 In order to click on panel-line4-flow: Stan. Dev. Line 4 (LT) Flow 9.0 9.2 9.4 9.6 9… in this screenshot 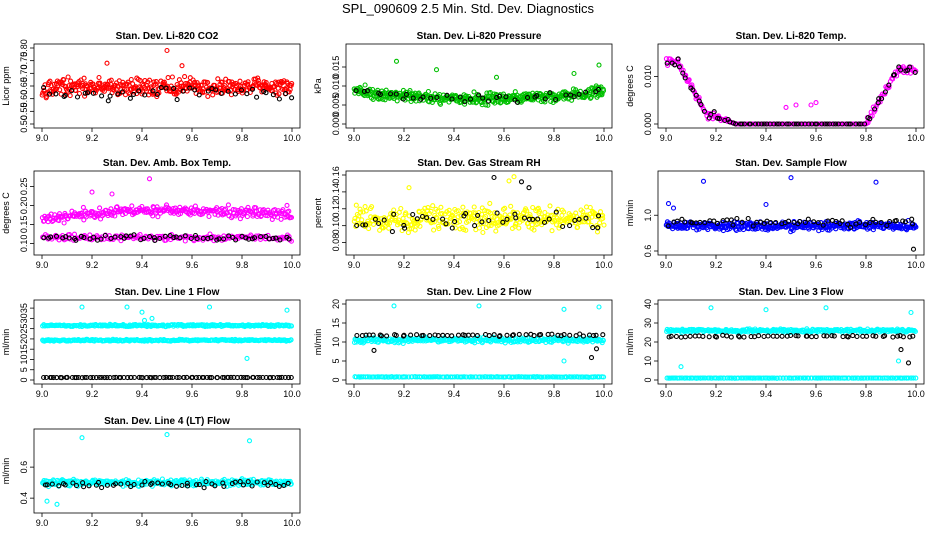, I will do `click(155, 475)`.